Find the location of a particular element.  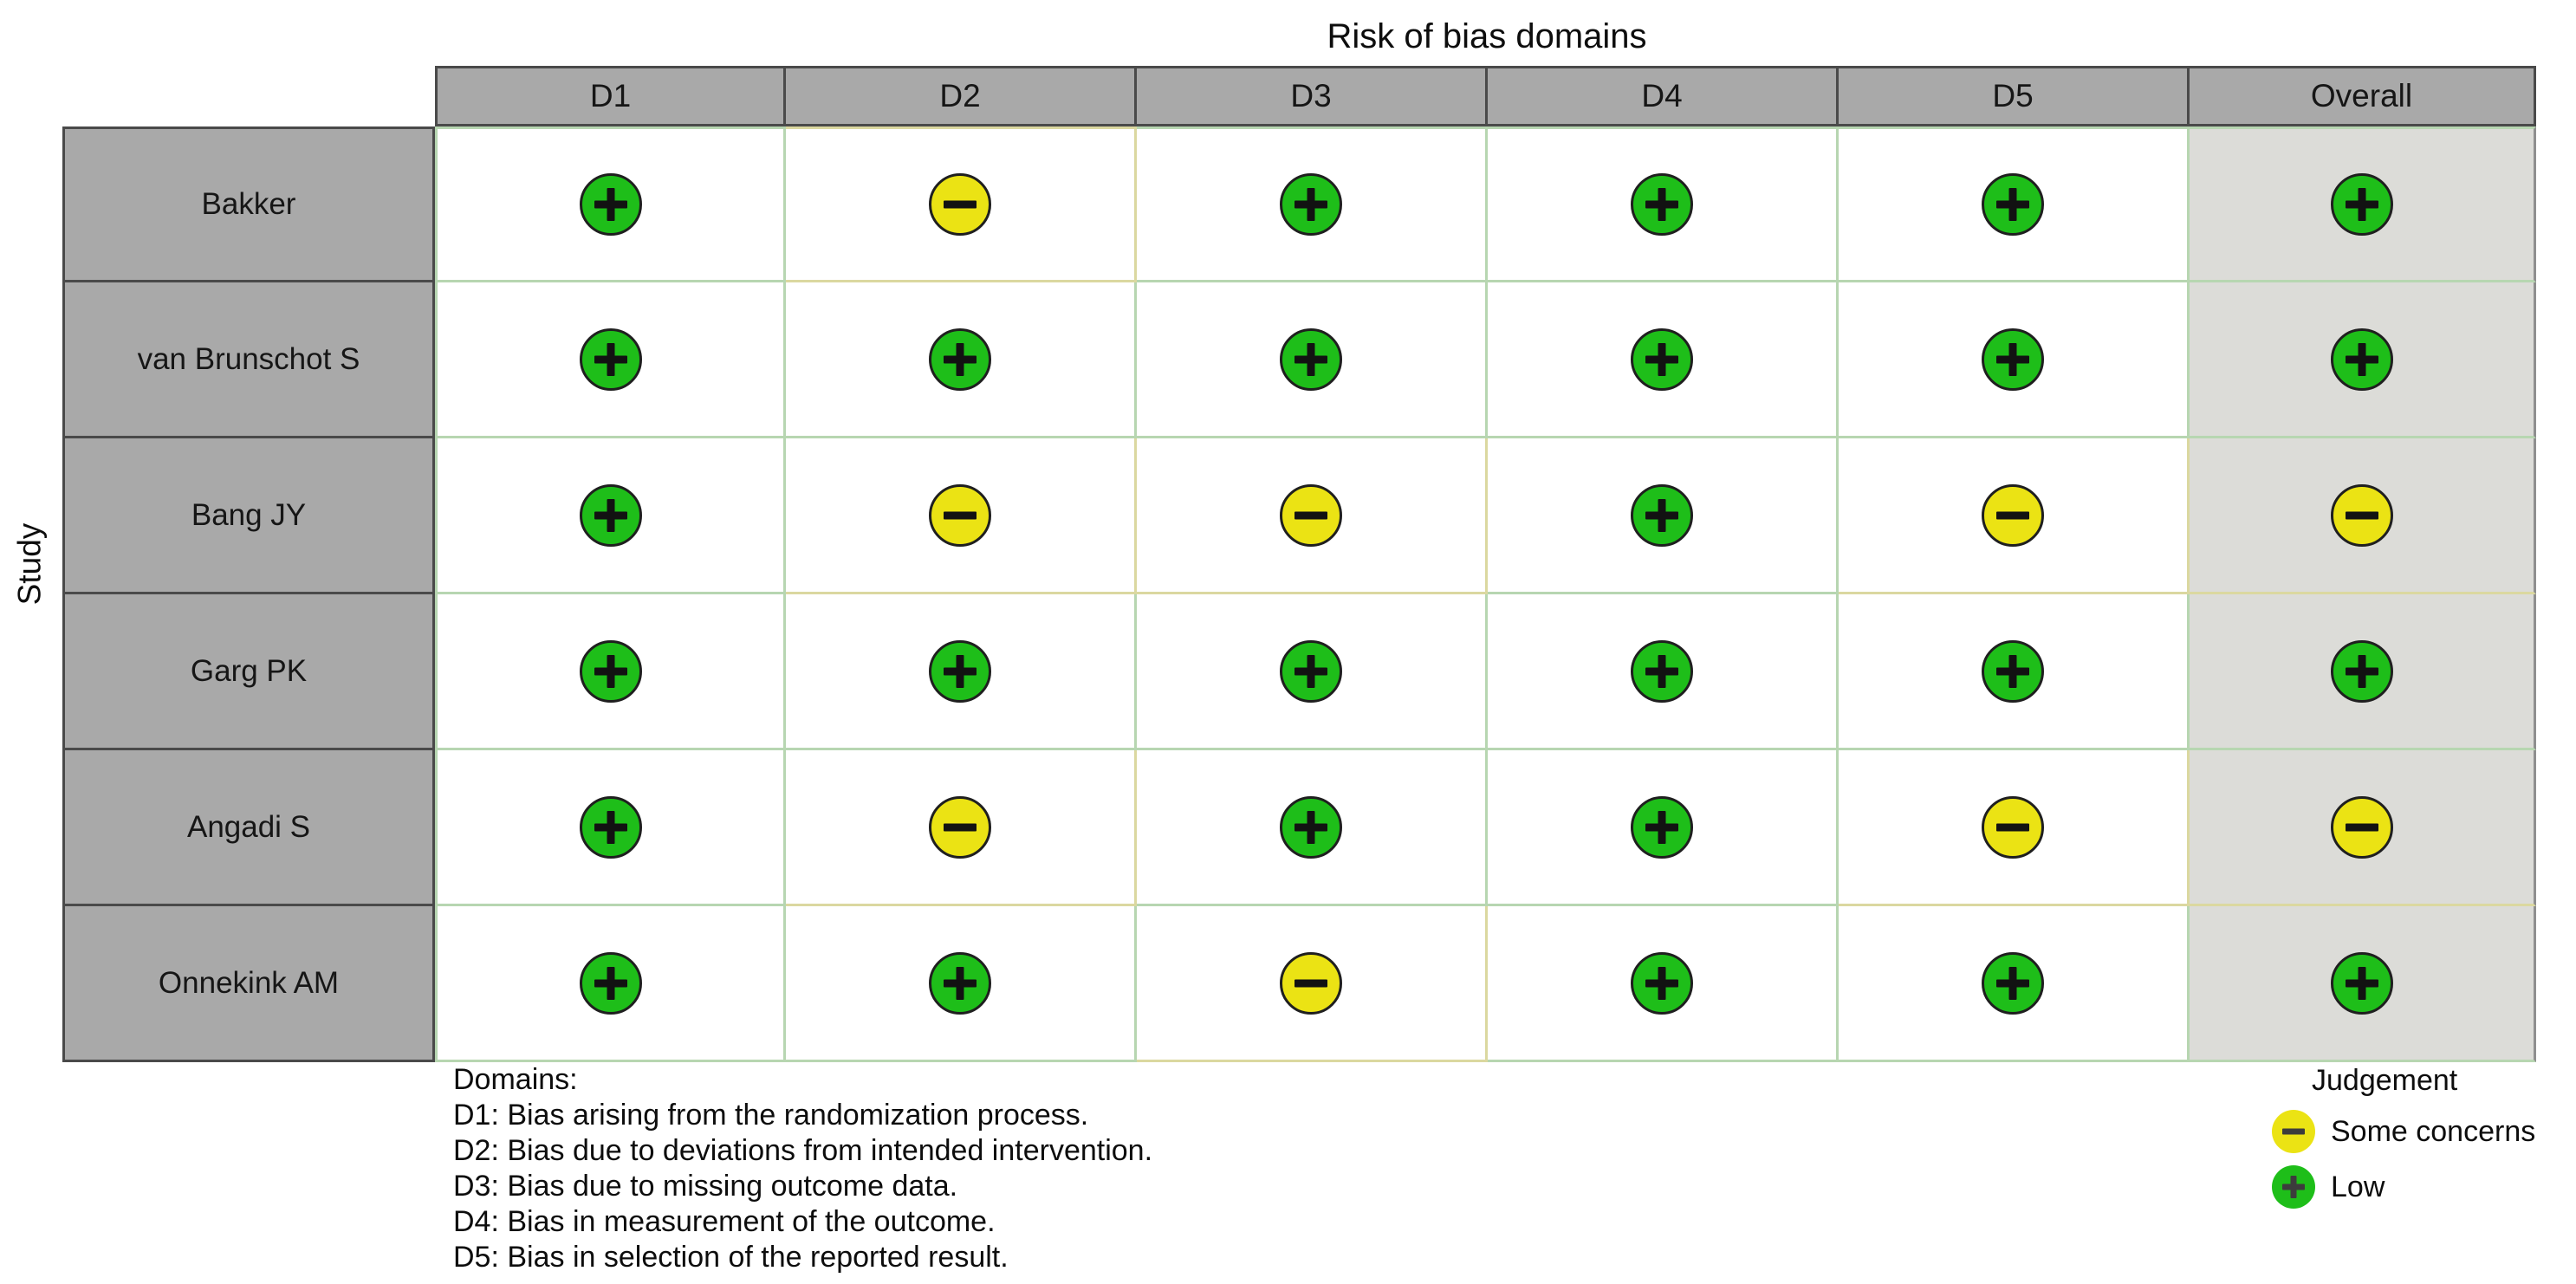

footnotes-heading: Domains: is located at coordinates (515, 1079).